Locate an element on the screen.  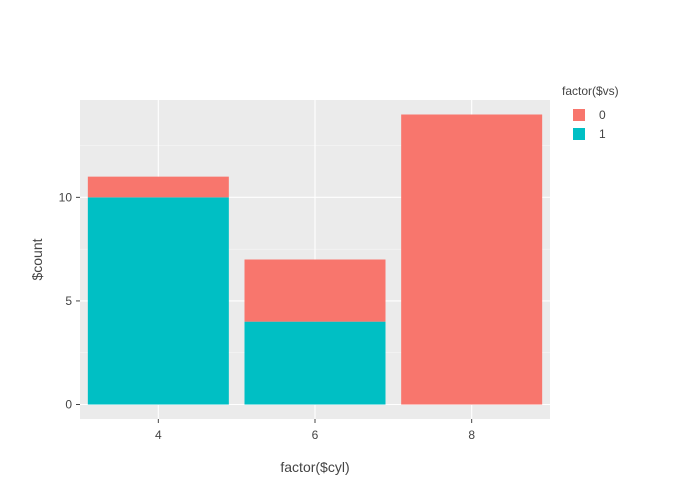
x-axis-title: factor($cyl) is located at coordinates (314, 467).